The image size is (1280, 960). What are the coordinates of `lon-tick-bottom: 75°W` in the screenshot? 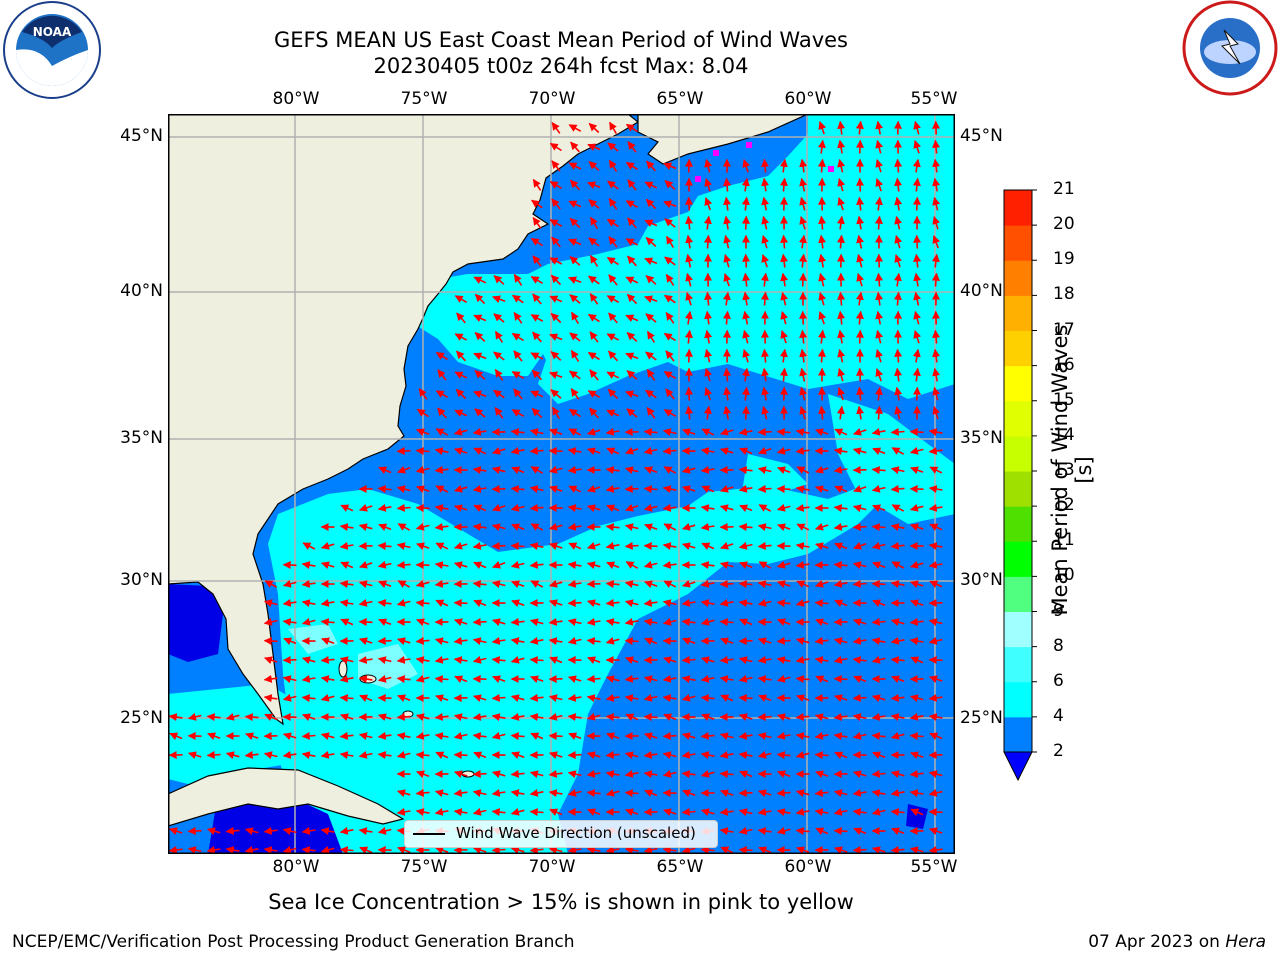 It's located at (424, 867).